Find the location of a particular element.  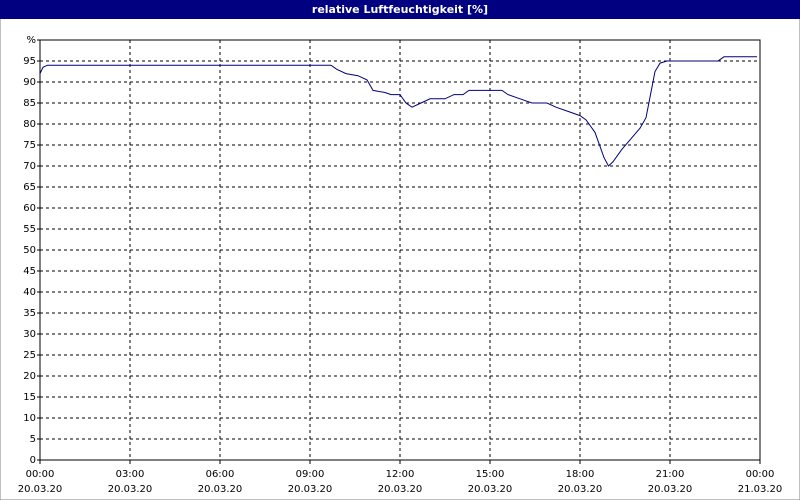

x-tick-date: 21.03.20 is located at coordinates (760, 489).